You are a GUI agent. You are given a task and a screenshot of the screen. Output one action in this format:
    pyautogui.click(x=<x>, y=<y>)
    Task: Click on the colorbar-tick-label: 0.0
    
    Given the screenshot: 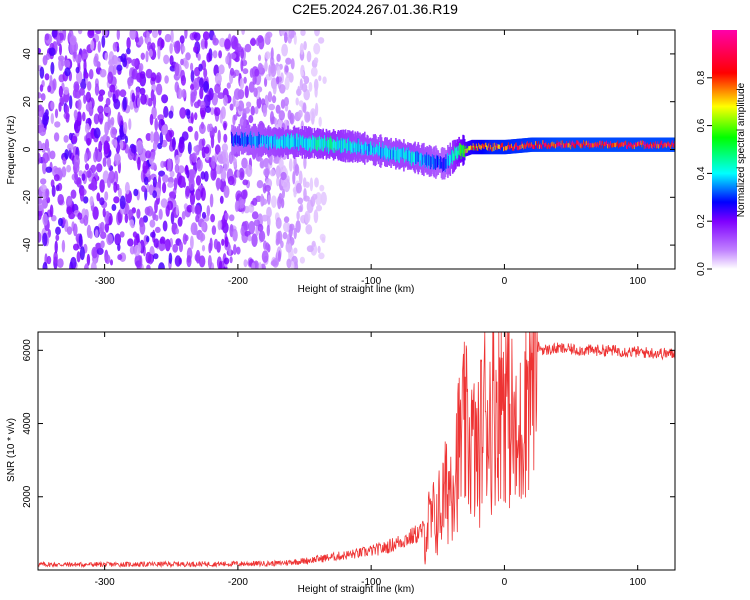 What is the action you would take?
    pyautogui.click(x=701, y=269)
    